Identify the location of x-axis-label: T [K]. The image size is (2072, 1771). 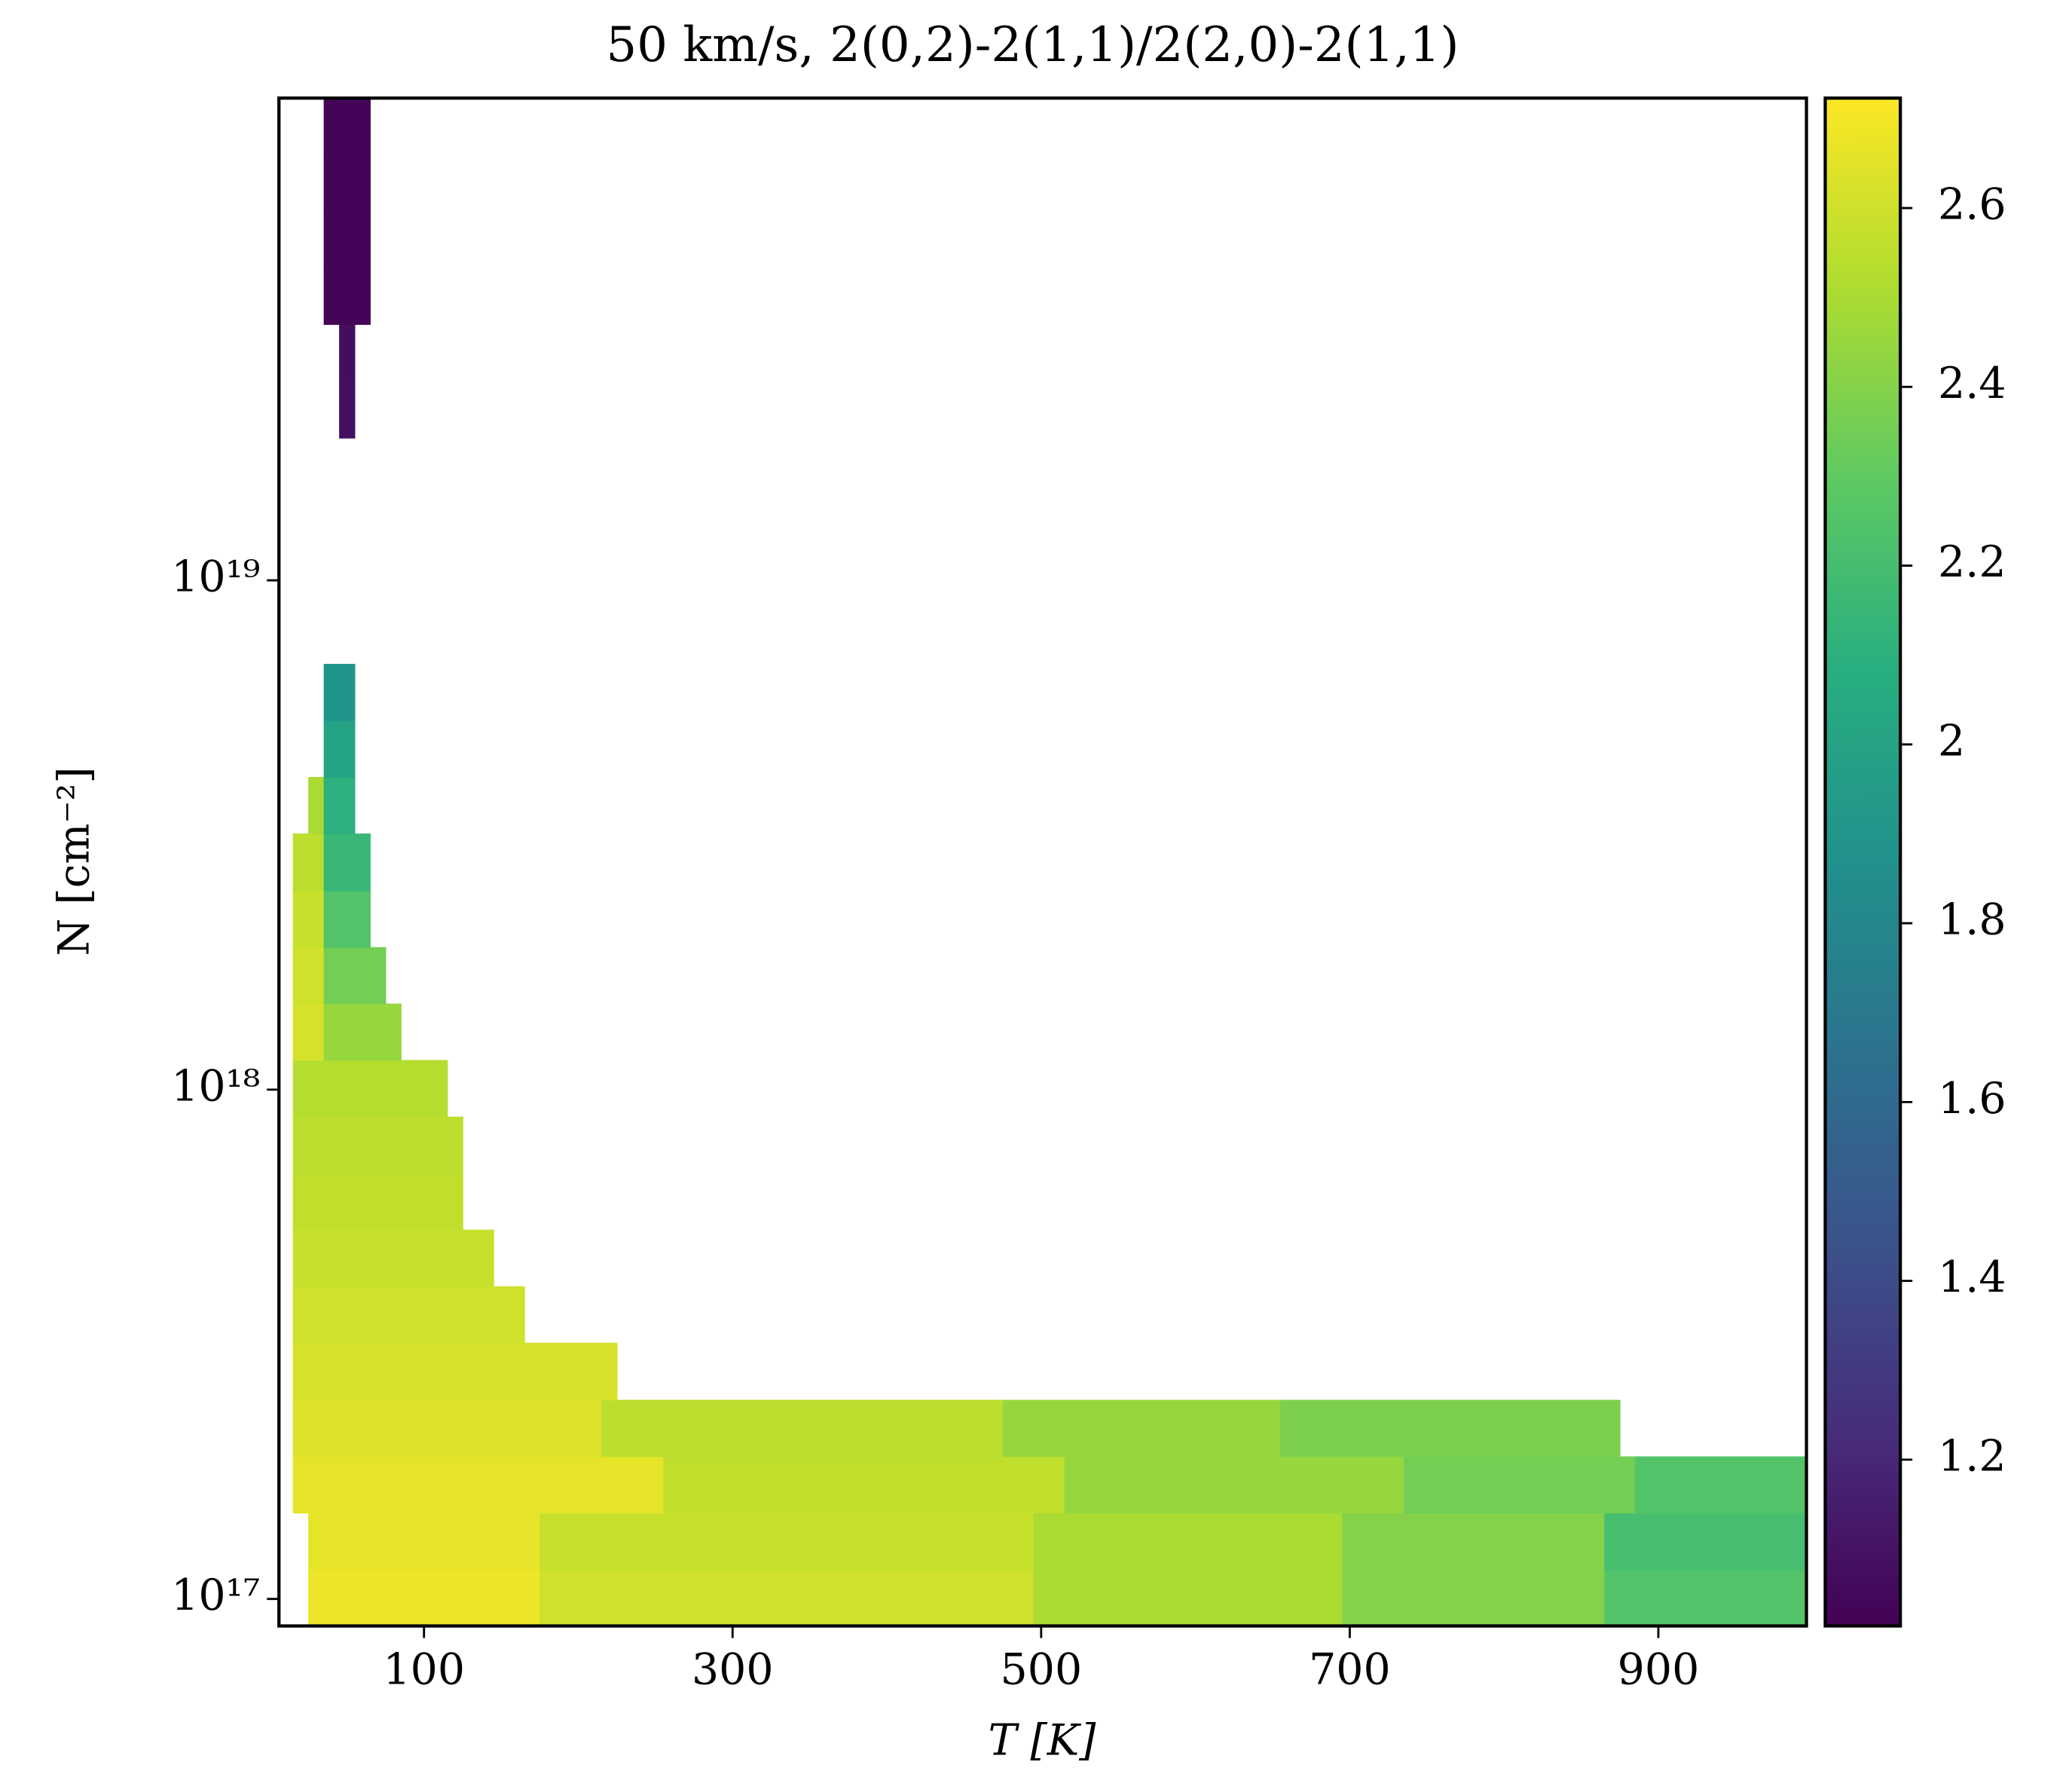
(1042, 1741).